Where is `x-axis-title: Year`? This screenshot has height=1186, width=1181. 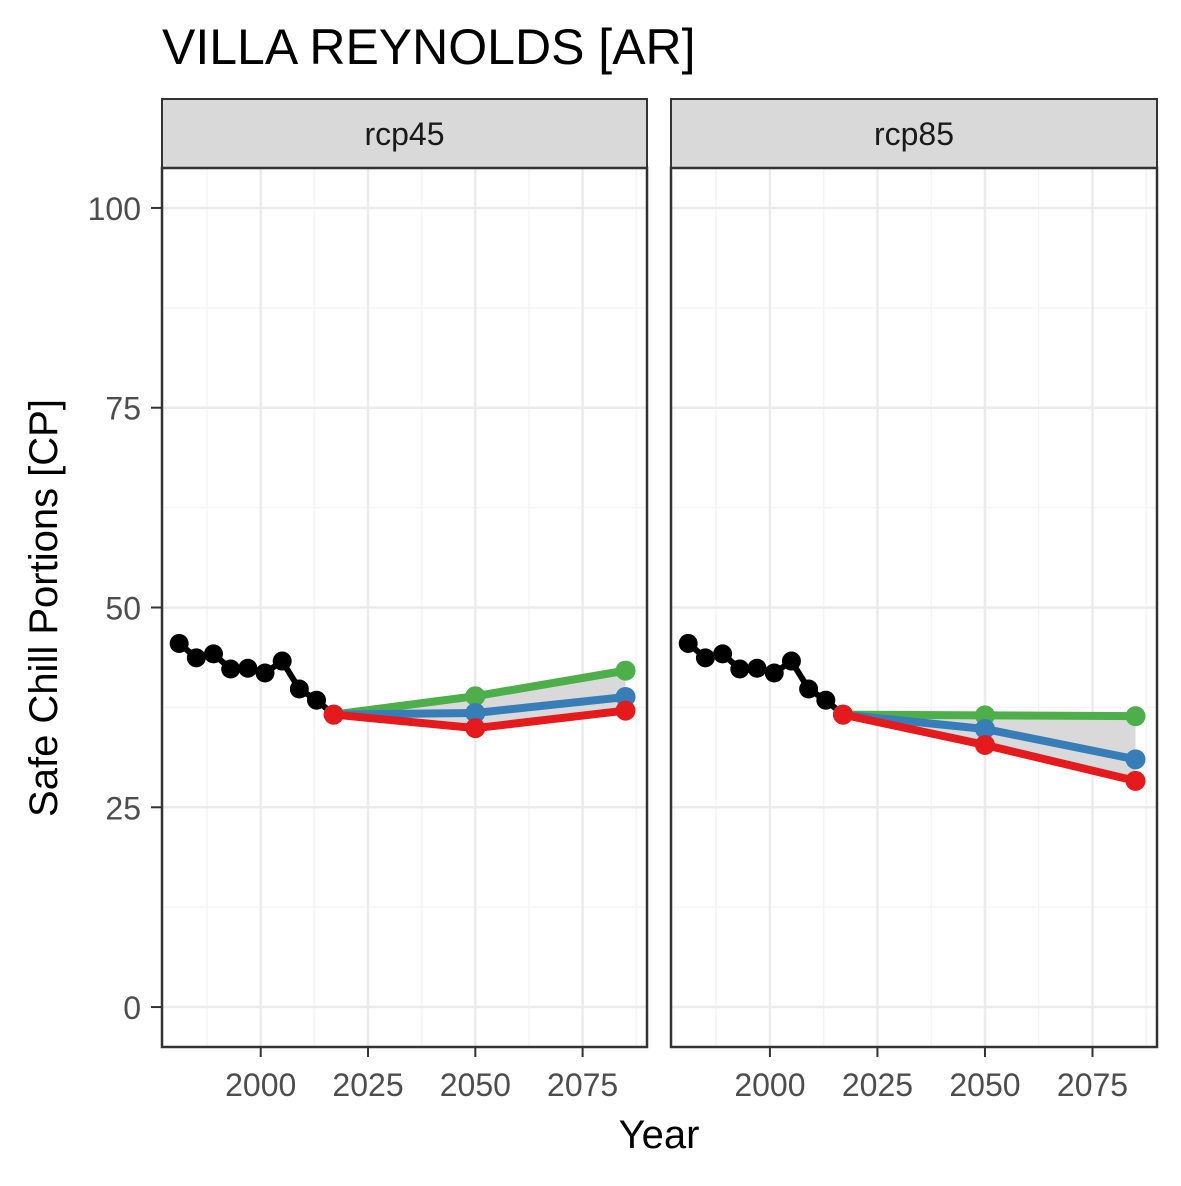 x-axis-title: Year is located at coordinates (659, 1135).